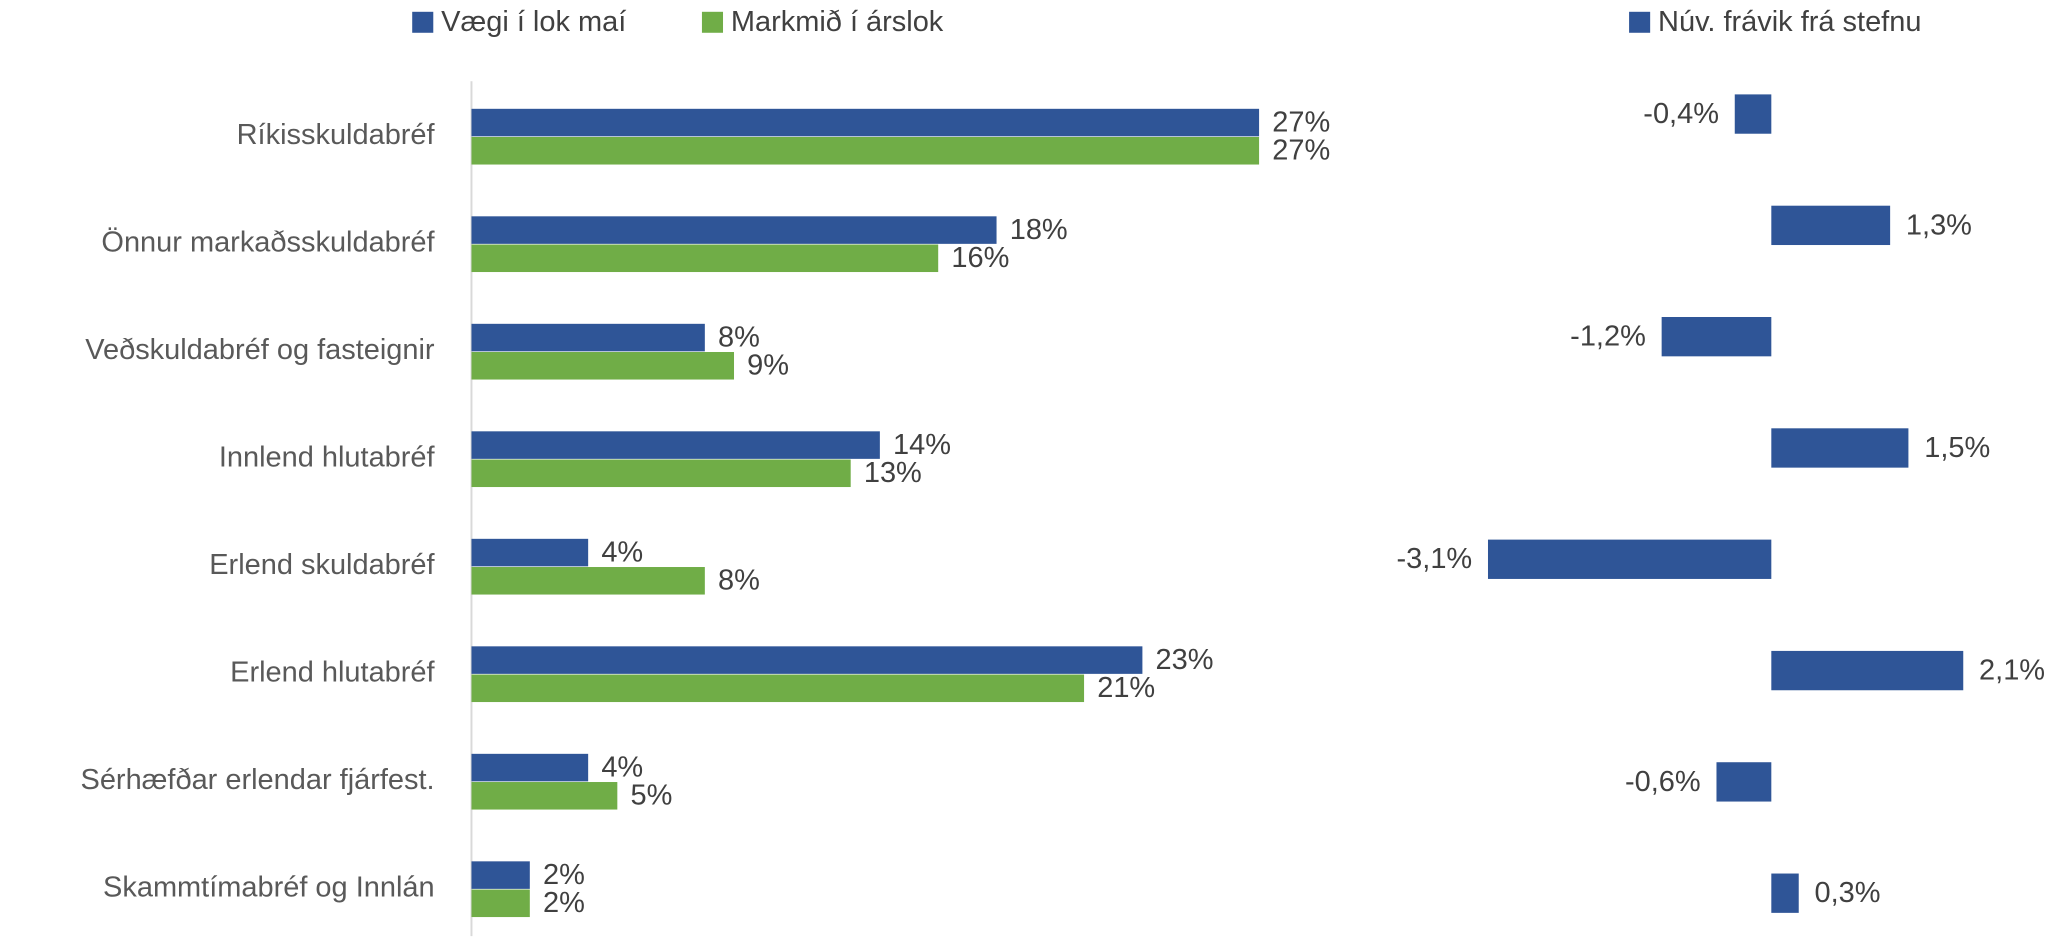 The image size is (2065, 940). Describe the element at coordinates (1848, 893) in the screenshot. I see `data-label: 0,3%` at that location.